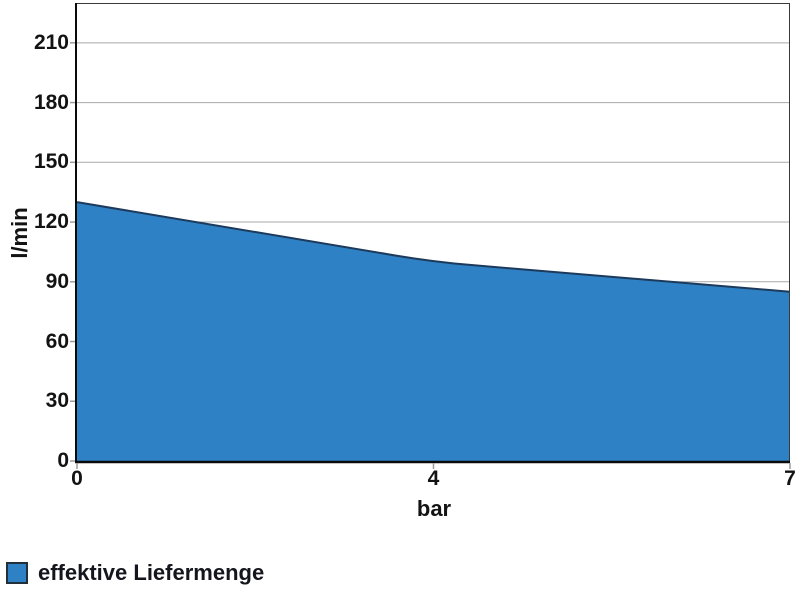  Describe the element at coordinates (17, 573) in the screenshot. I see `legend-swatch` at that location.